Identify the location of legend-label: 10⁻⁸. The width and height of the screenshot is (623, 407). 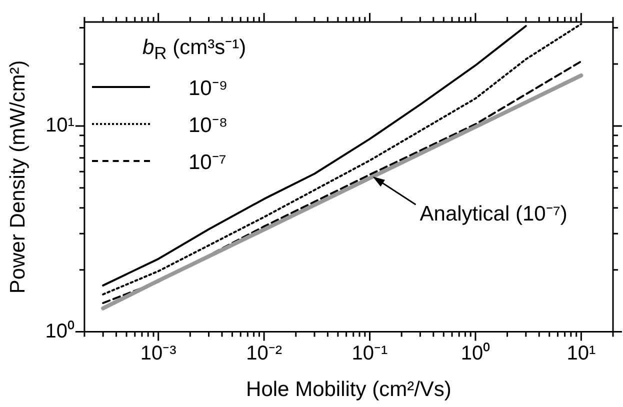
(208, 125).